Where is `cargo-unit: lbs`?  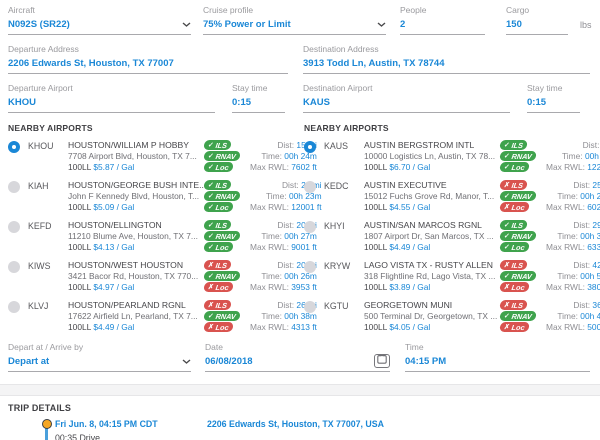 cargo-unit: lbs is located at coordinates (586, 25).